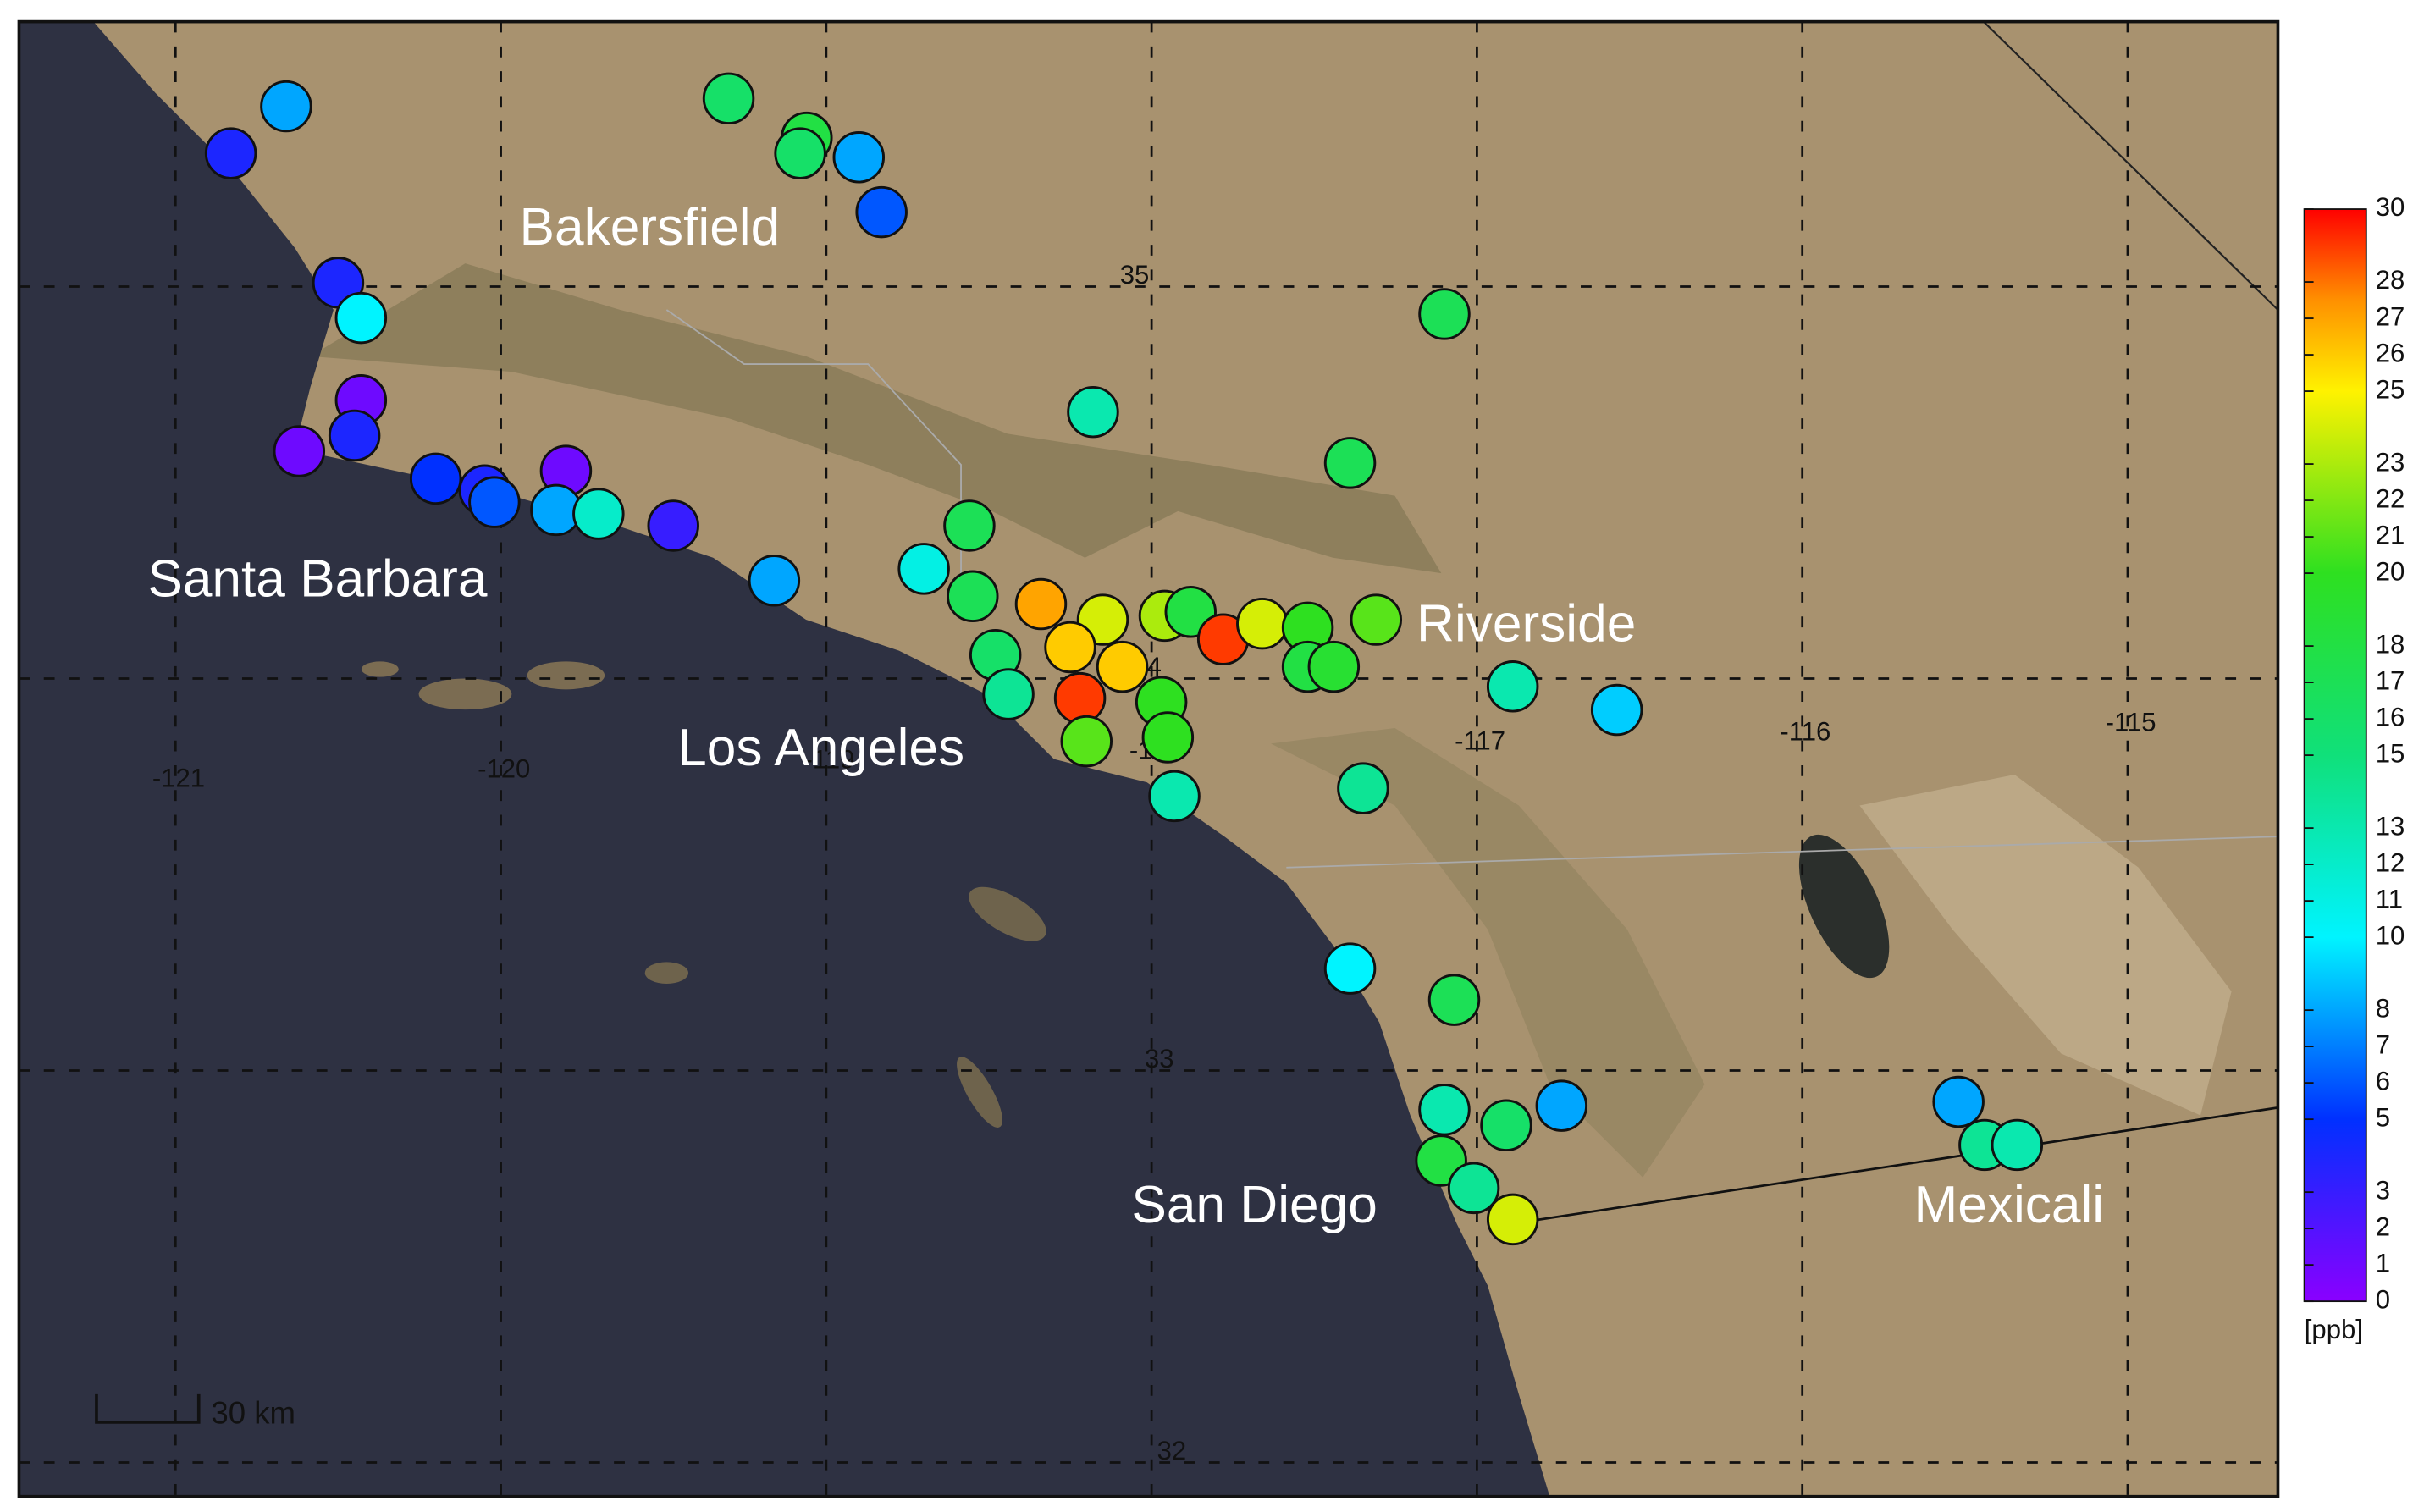  I want to click on colorbar-label: 27, so click(2390, 316).